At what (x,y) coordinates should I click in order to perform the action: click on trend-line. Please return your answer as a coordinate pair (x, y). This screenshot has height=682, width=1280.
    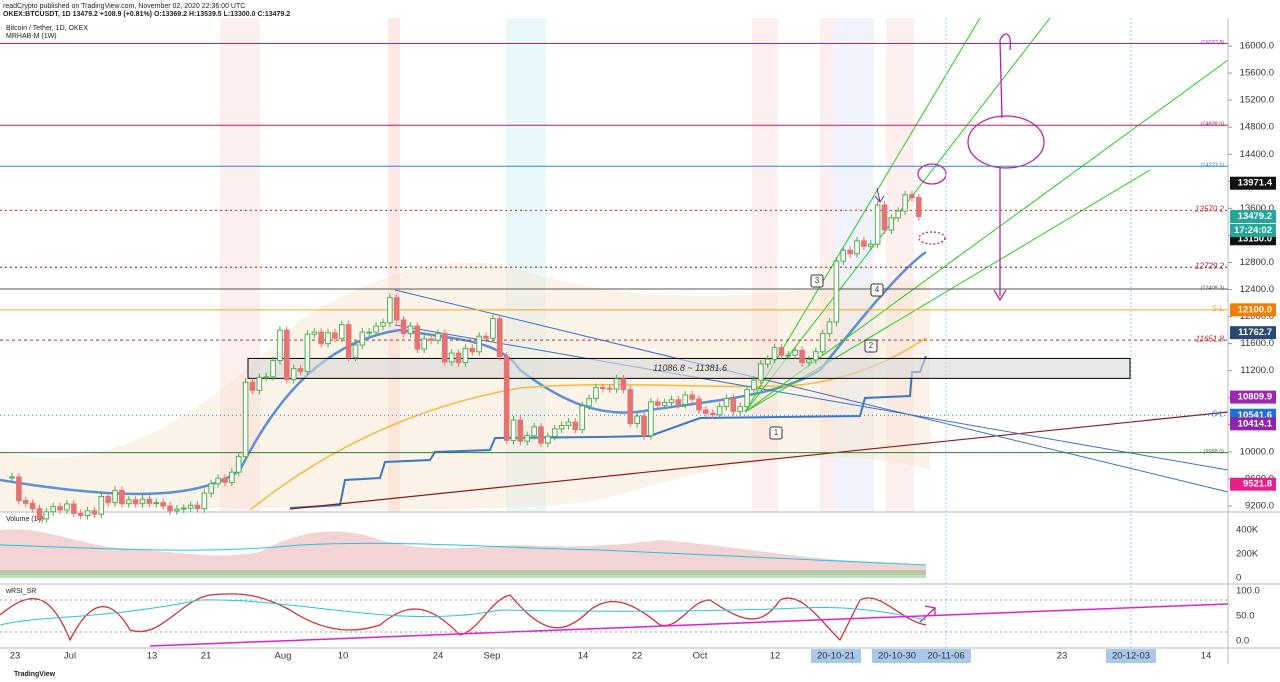
    Looking at the image, I should click on (759, 460).